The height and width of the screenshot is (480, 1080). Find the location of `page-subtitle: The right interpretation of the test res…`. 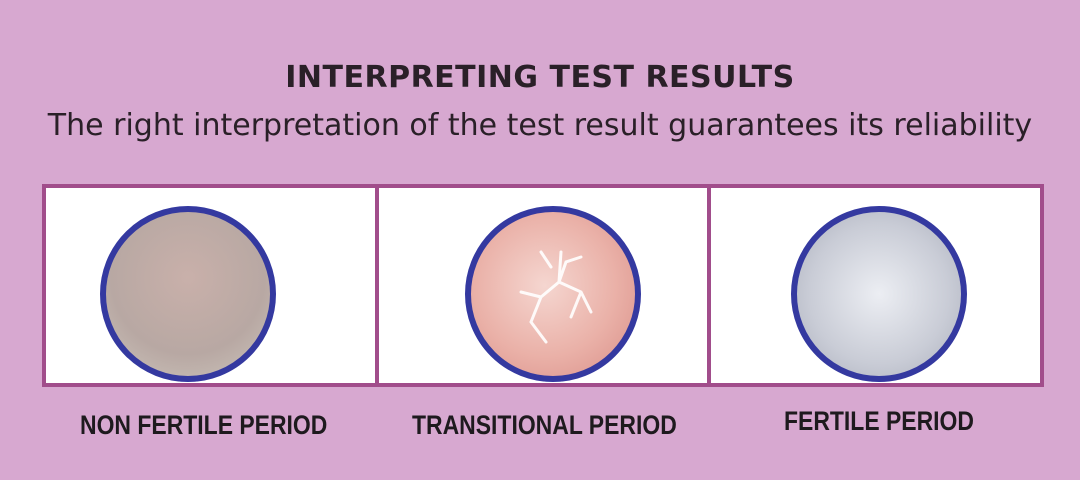

page-subtitle: The right interpretation of the test res… is located at coordinates (540, 125).